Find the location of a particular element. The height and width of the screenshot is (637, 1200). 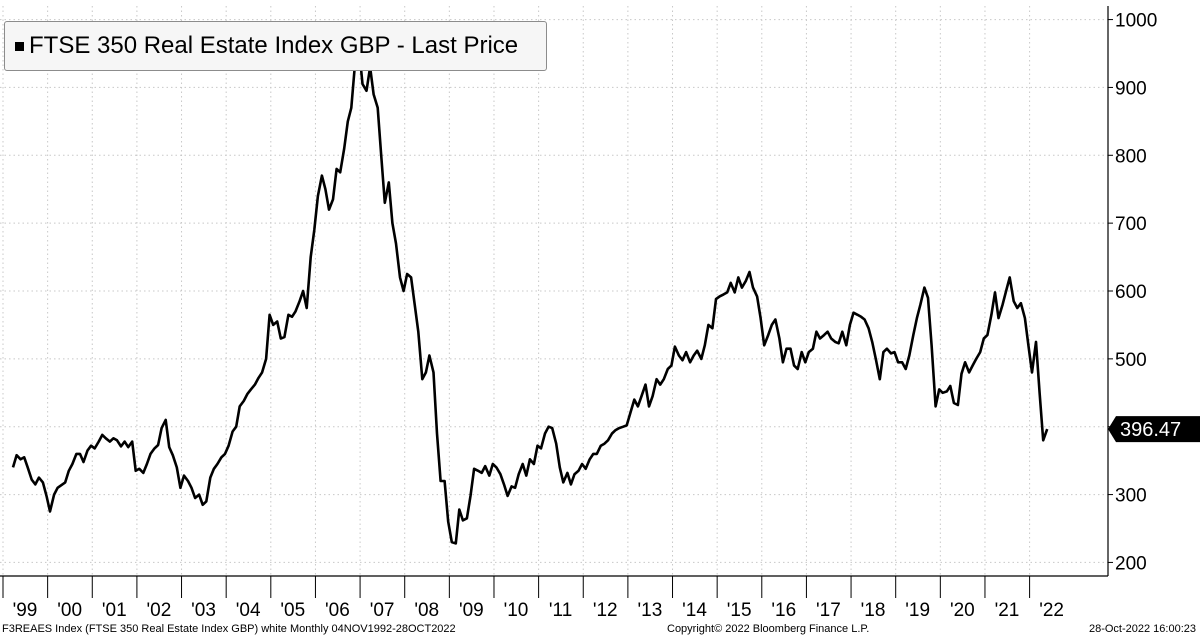

x-tick-label: '10 is located at coordinates (516, 610).